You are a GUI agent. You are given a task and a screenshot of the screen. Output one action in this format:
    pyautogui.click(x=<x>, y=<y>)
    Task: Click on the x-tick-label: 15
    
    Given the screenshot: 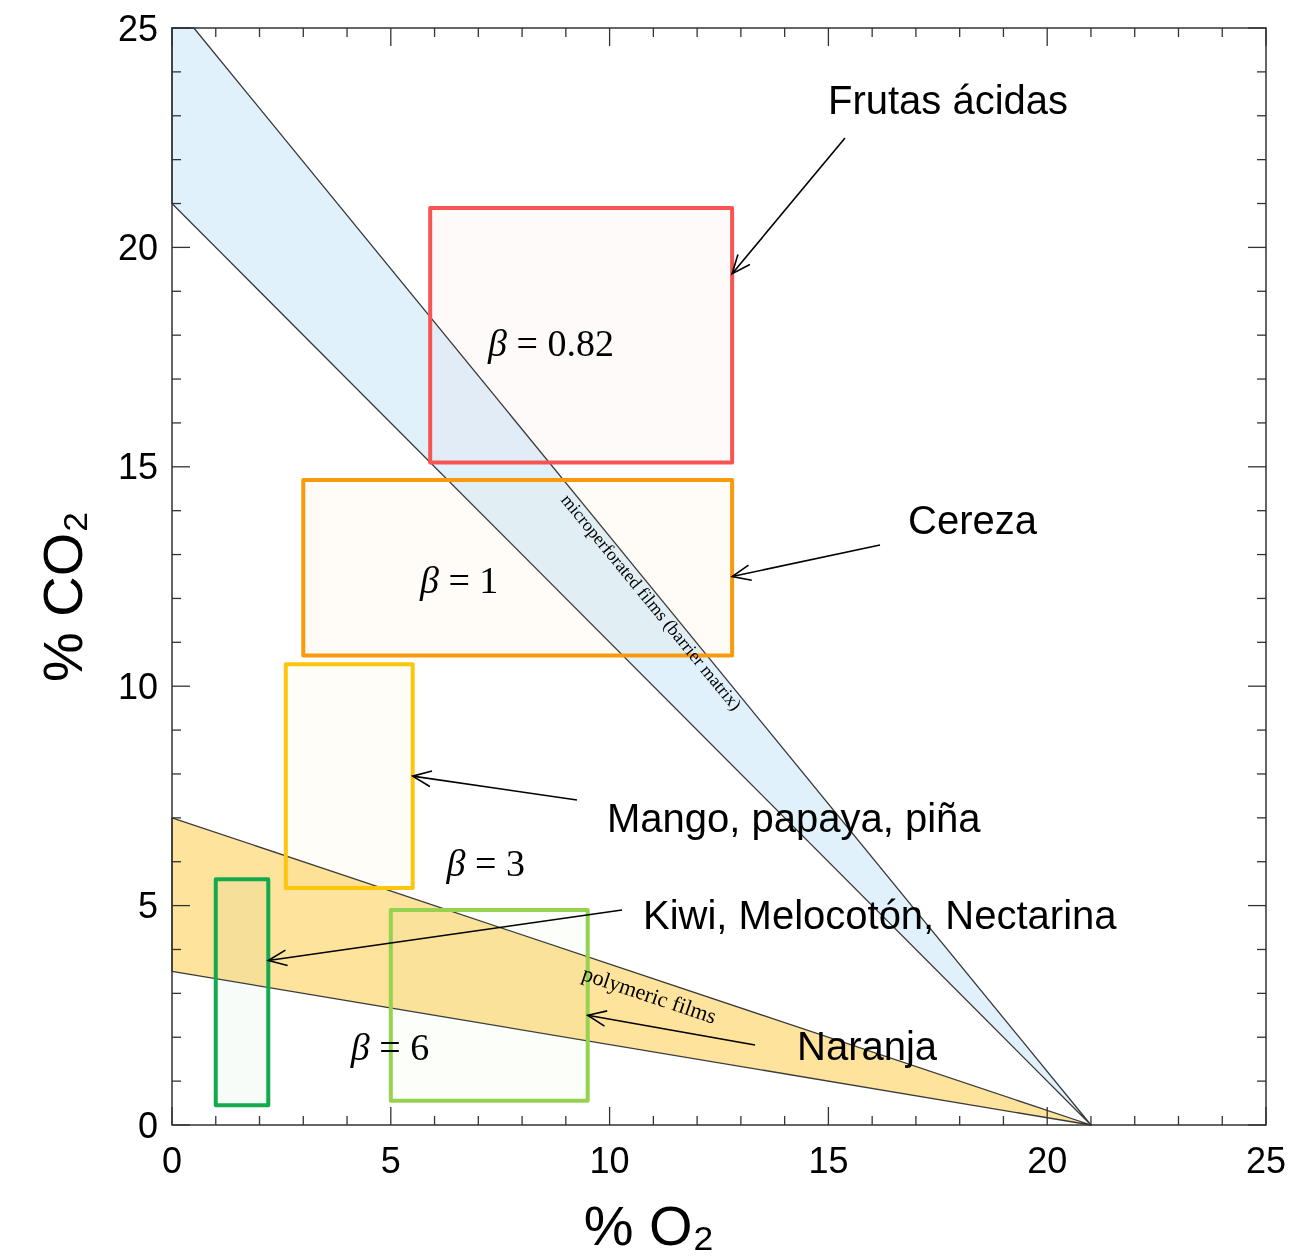 What is the action you would take?
    pyautogui.click(x=828, y=1160)
    